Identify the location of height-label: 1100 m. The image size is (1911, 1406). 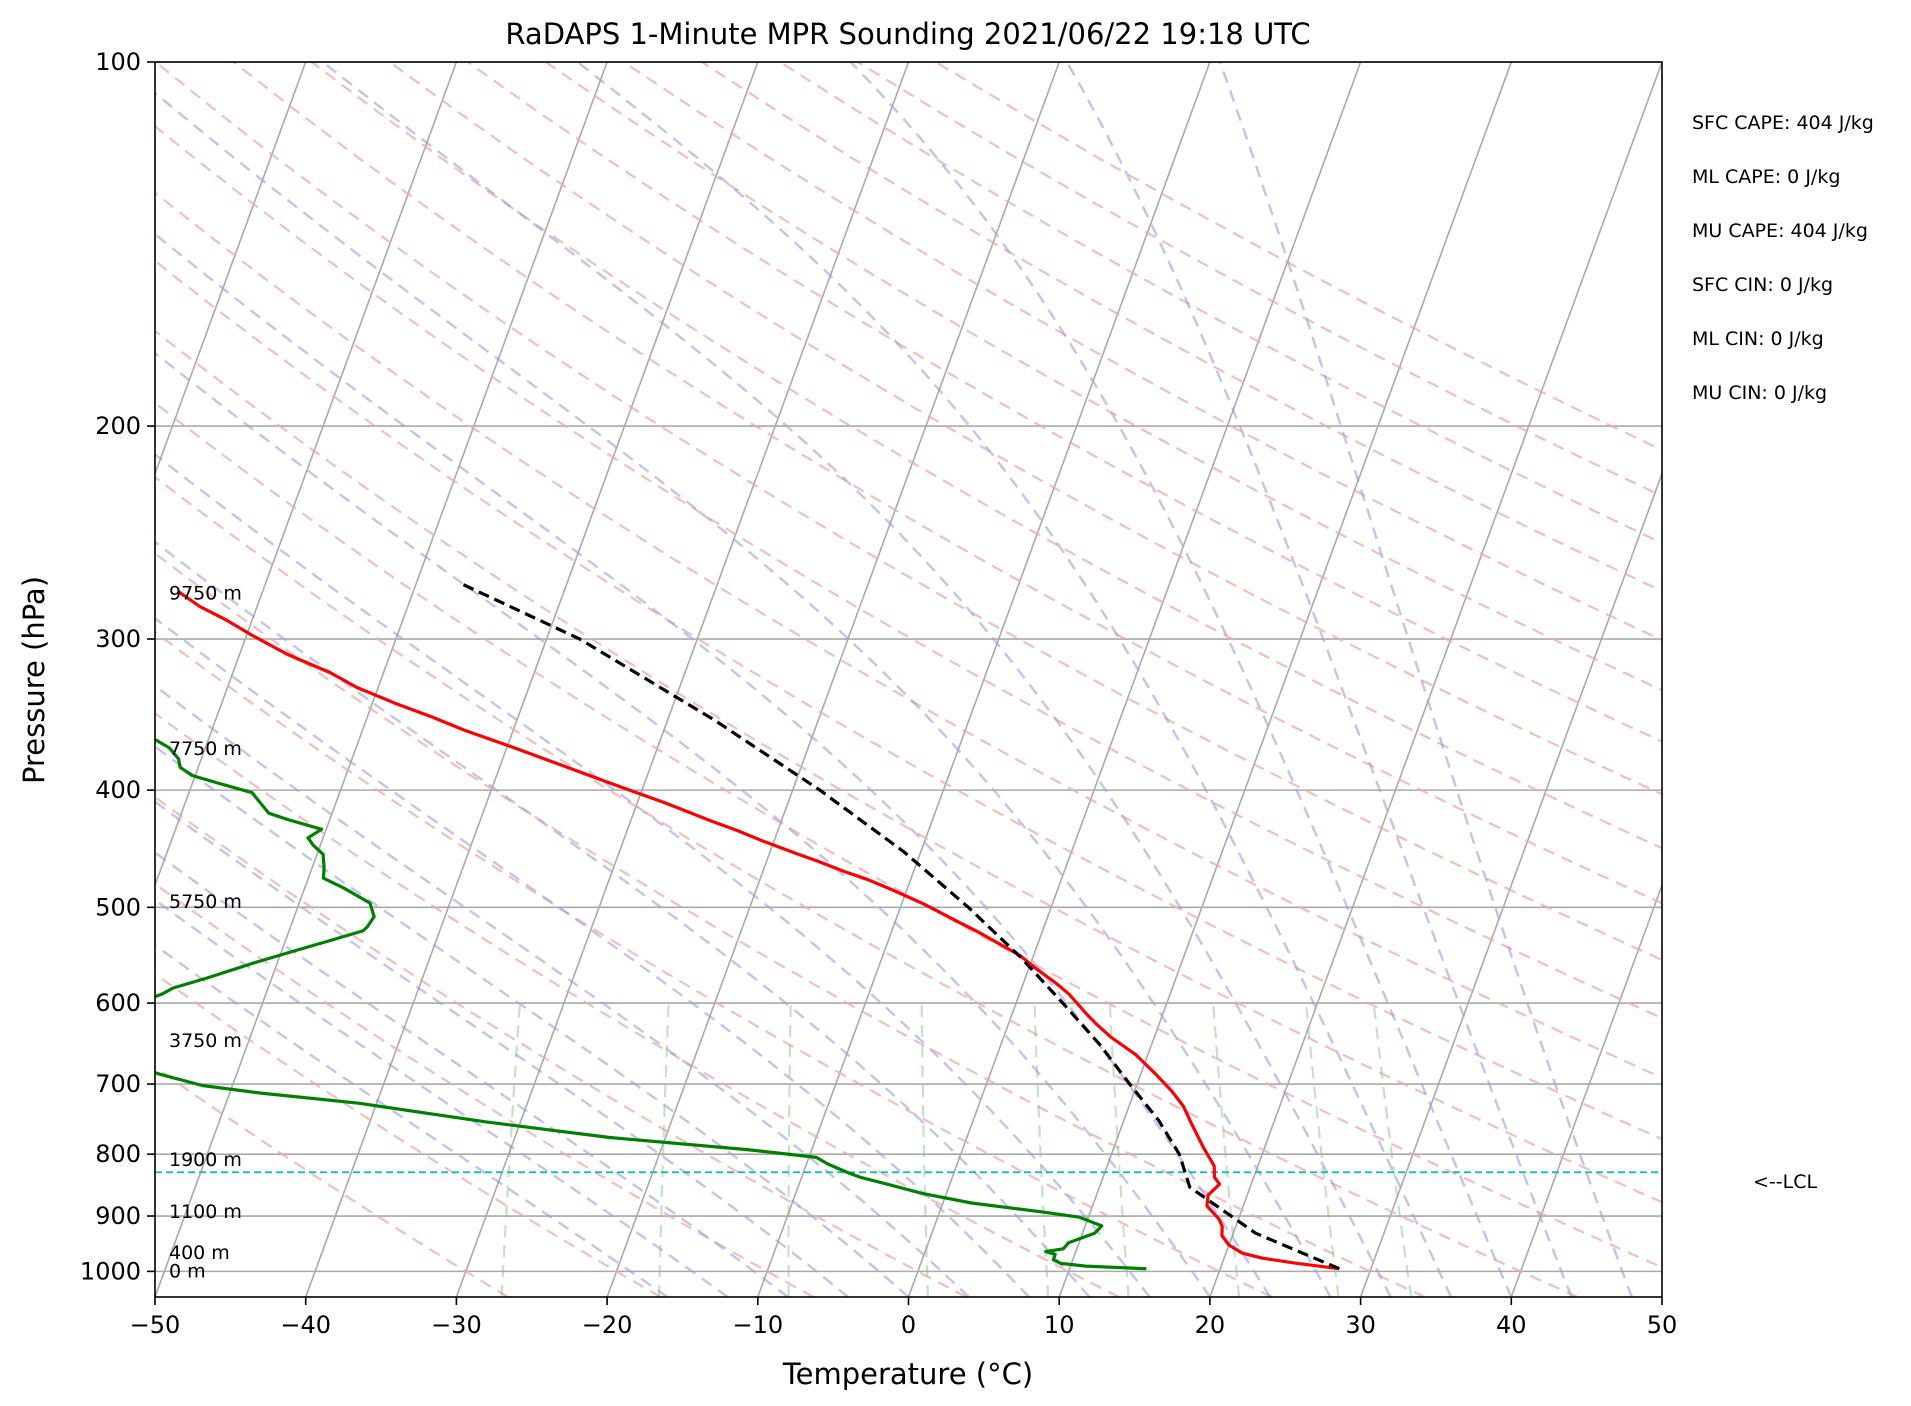
(205, 1212).